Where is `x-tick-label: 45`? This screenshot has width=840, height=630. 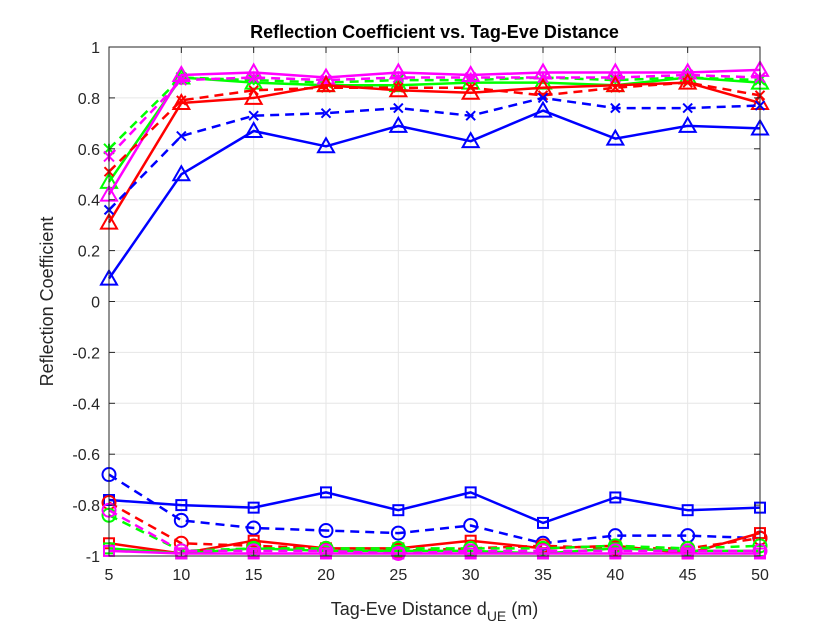 x-tick-label: 45 is located at coordinates (688, 575).